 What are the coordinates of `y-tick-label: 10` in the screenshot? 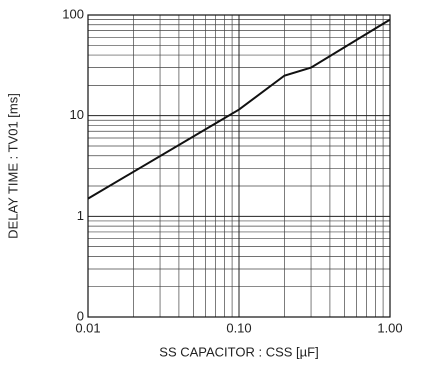 It's located at (77, 114).